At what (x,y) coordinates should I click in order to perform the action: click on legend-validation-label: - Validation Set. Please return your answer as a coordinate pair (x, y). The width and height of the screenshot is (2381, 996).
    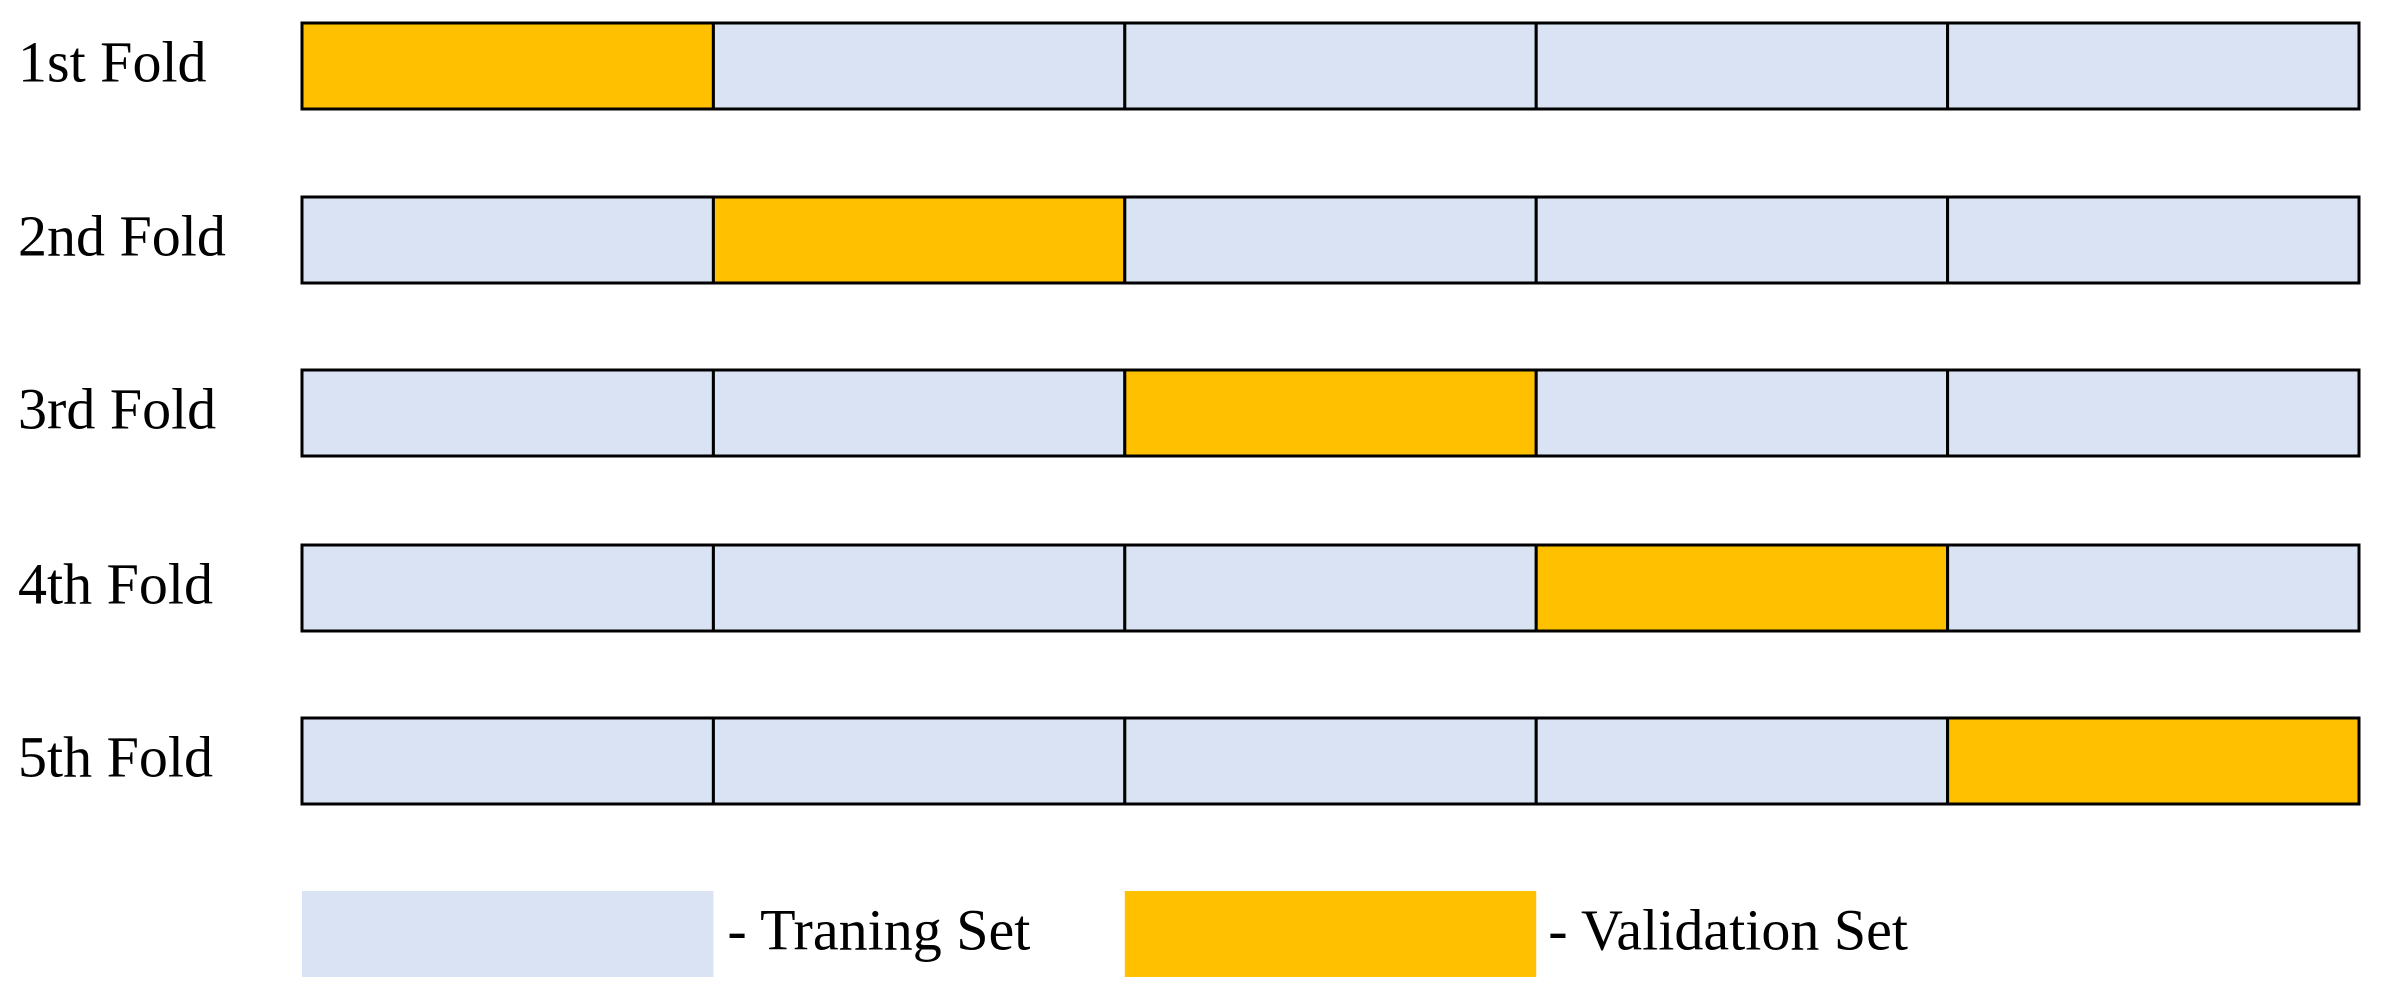
    Looking at the image, I should click on (1728, 929).